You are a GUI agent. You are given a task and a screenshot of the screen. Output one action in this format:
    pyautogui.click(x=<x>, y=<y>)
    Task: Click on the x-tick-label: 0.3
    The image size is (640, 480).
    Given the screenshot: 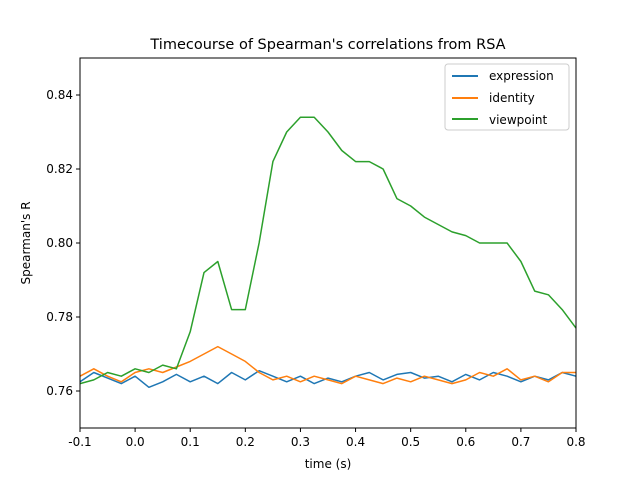 What is the action you would take?
    pyautogui.click(x=300, y=442)
    